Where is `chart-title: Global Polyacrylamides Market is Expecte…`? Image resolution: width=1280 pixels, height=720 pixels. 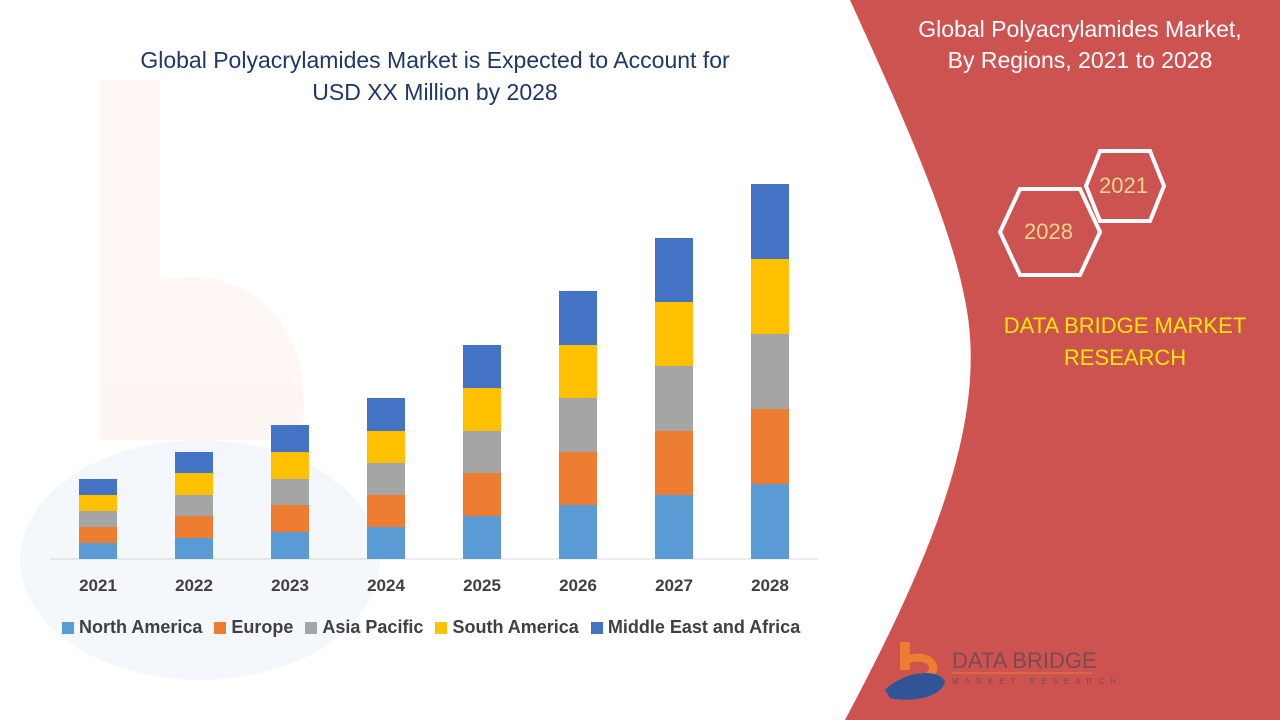 chart-title: Global Polyacrylamides Market is Expecte… is located at coordinates (435, 76).